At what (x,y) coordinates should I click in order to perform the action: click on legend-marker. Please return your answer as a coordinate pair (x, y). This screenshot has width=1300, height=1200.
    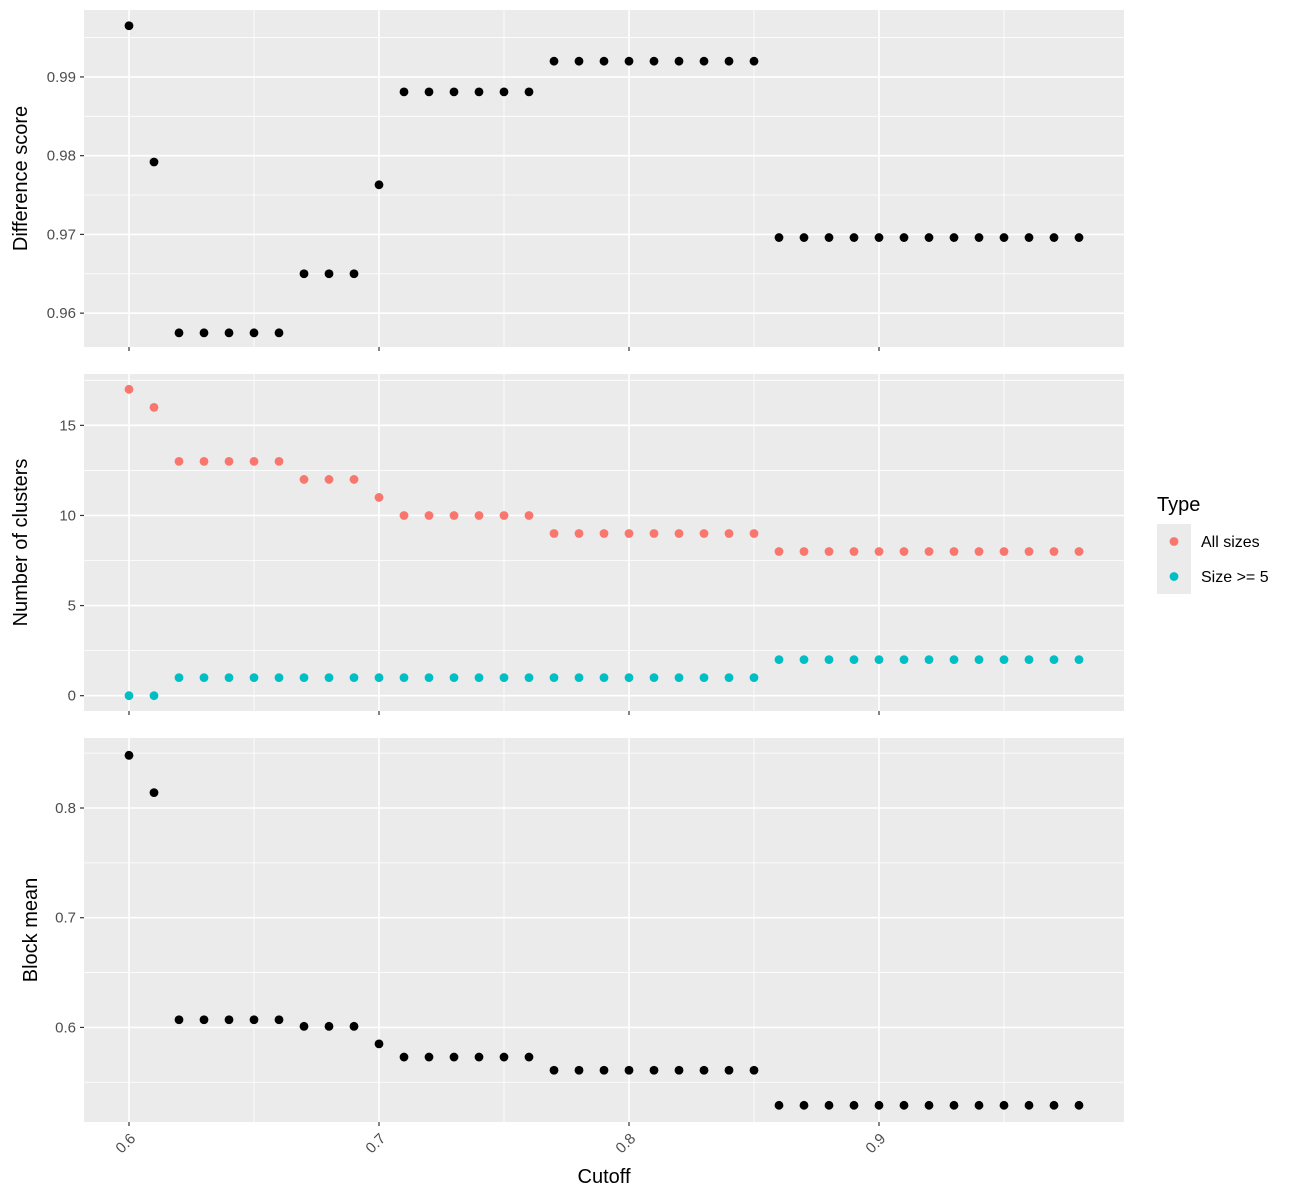
    Looking at the image, I should click on (1174, 576).